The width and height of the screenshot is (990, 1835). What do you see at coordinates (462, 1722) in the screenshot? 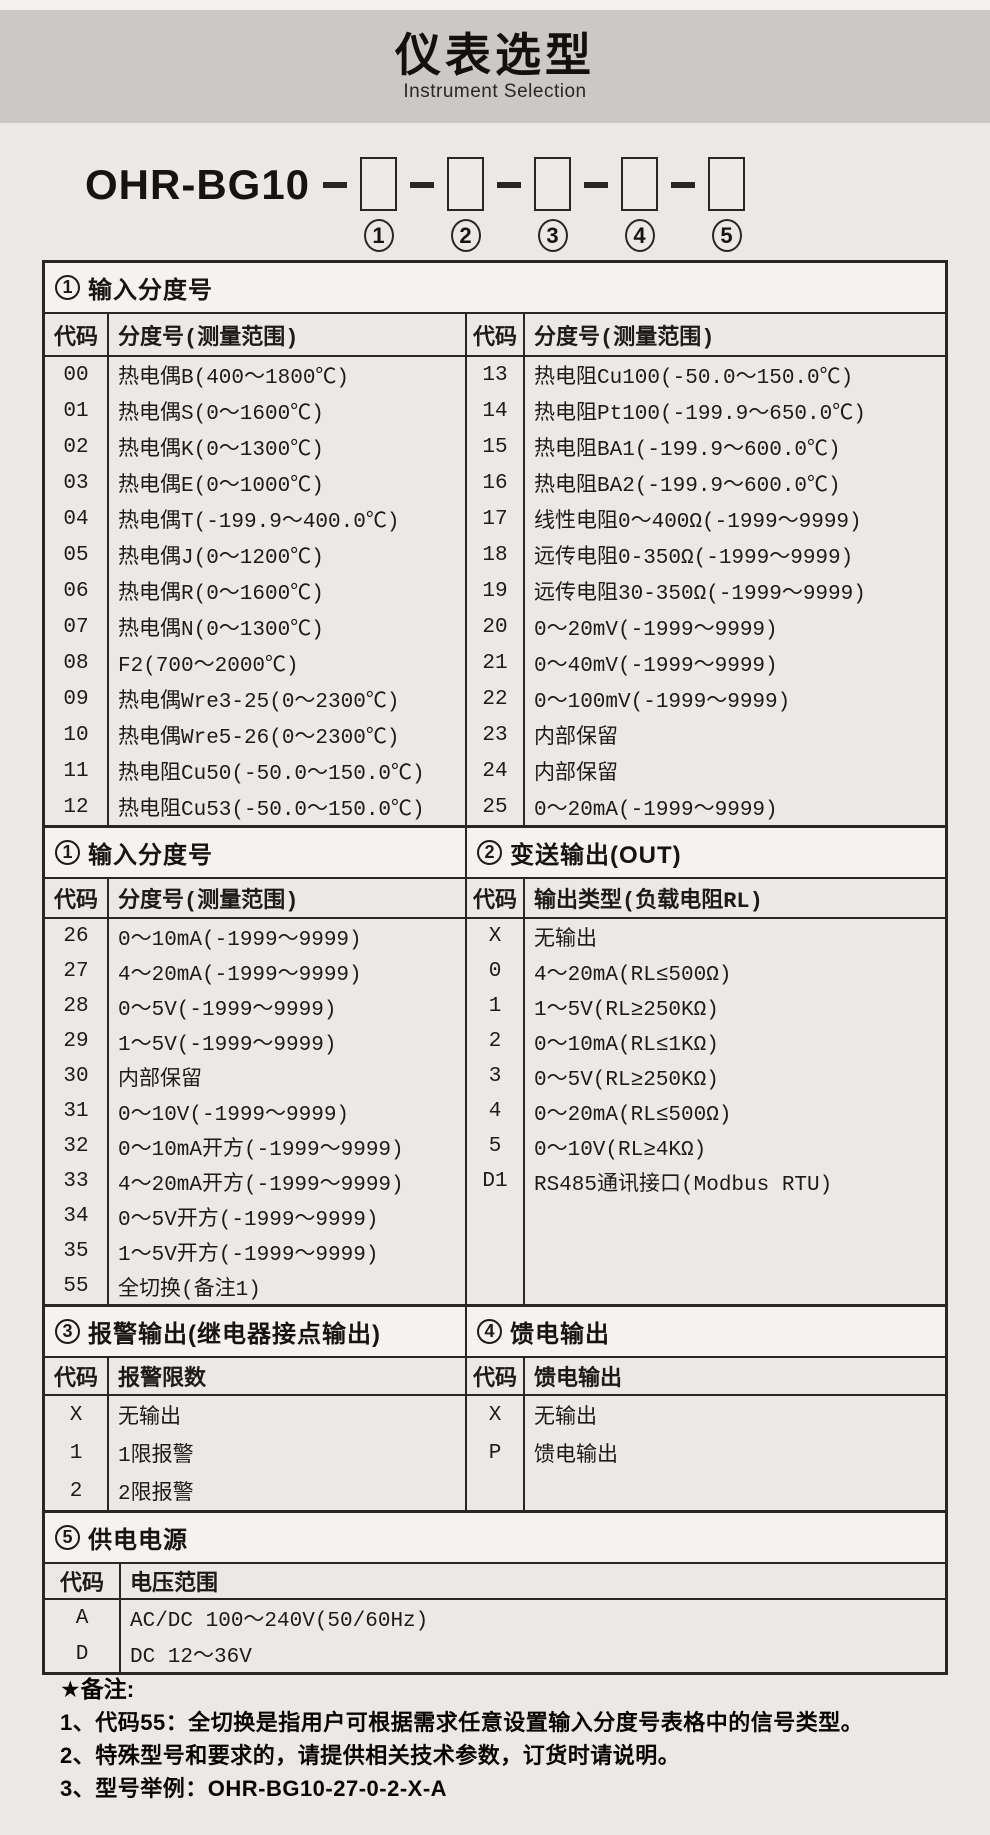
I see `remark-item: 1、代码55：全切换是指用户可根据需求任意设置输入分度号表格中的信号类型。` at bounding box center [462, 1722].